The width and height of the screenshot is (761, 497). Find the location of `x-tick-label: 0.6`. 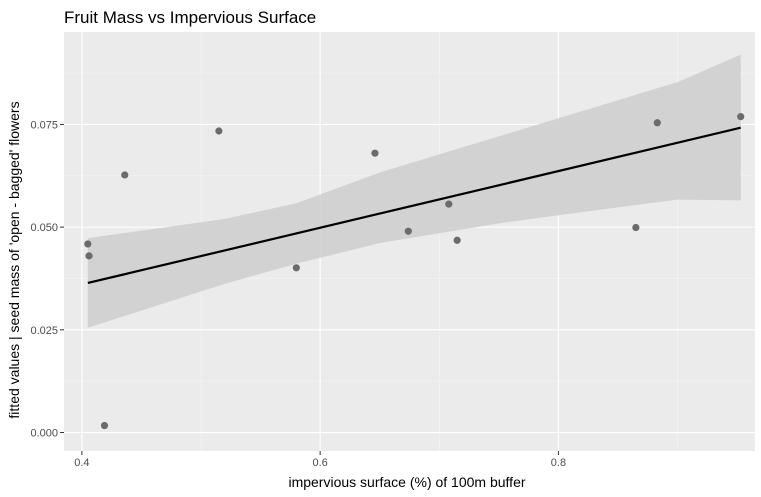

x-tick-label: 0.6 is located at coordinates (319, 463).